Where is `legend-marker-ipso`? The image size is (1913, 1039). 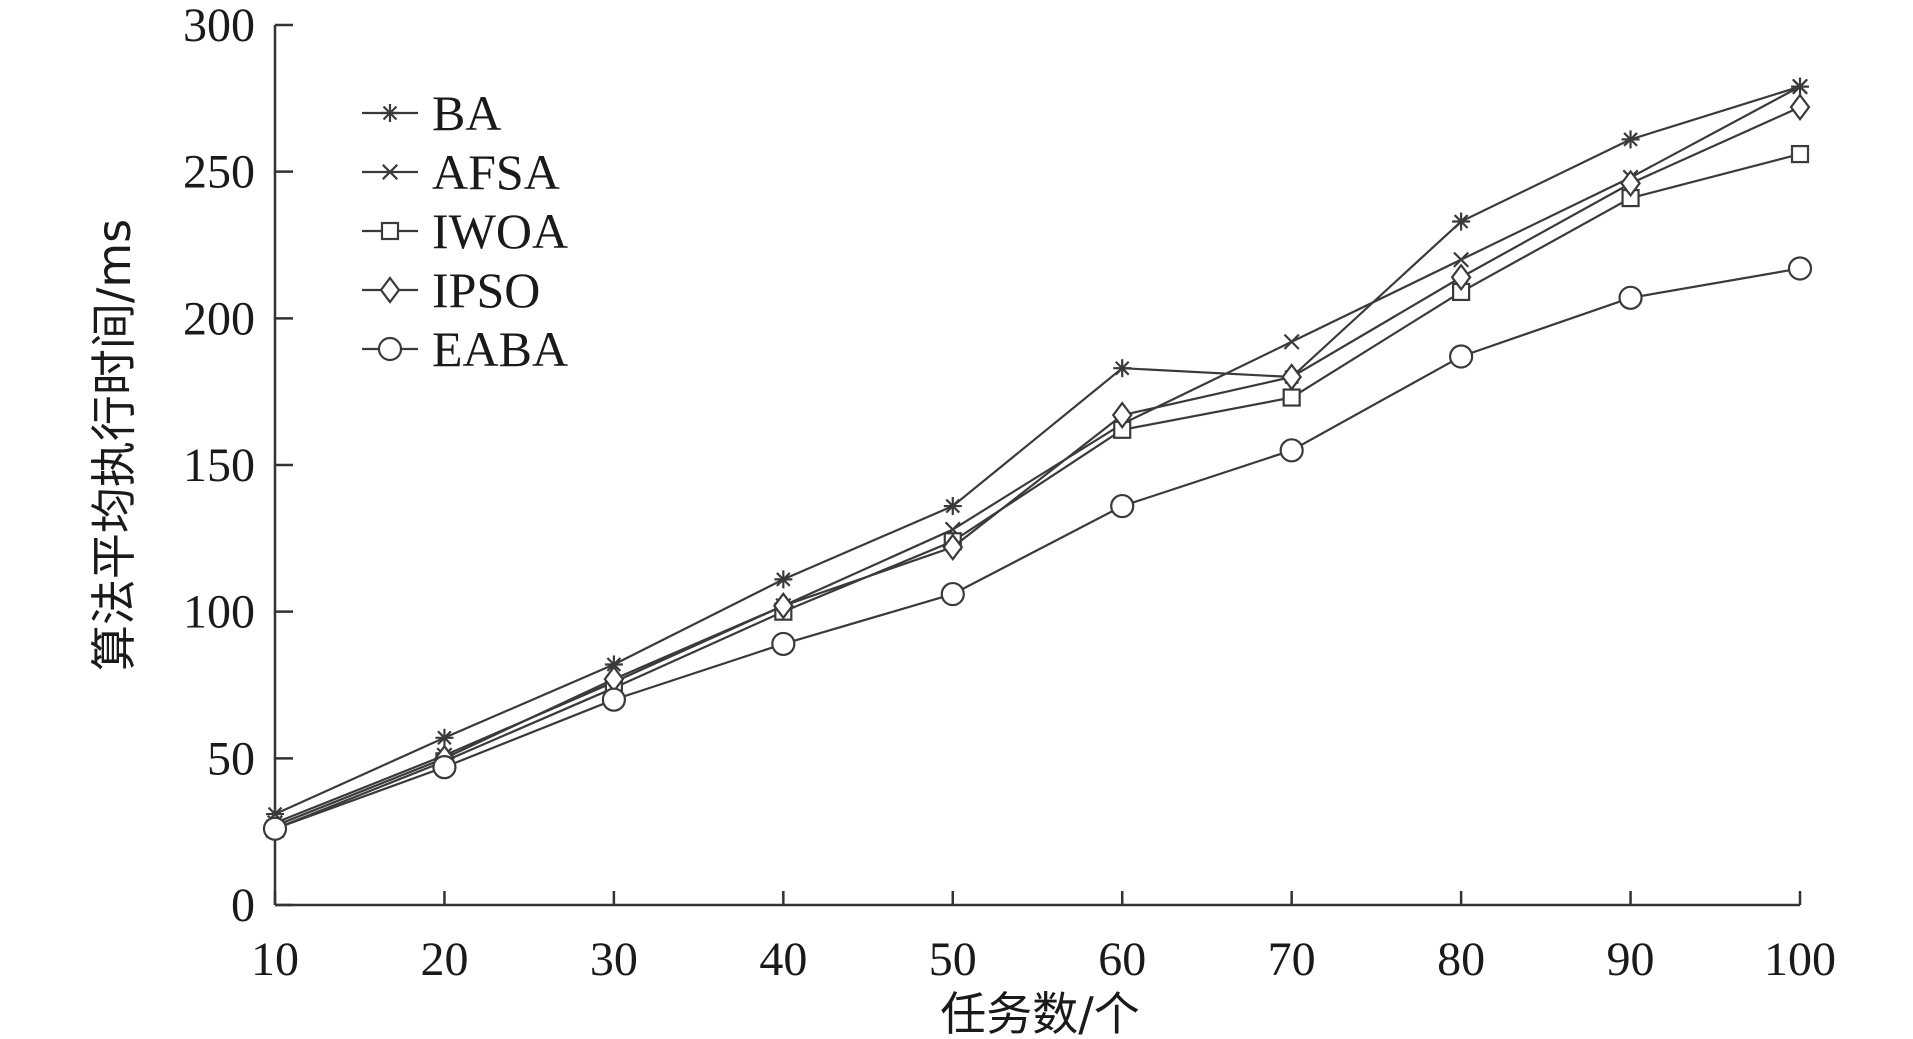 legend-marker-ipso is located at coordinates (390, 290).